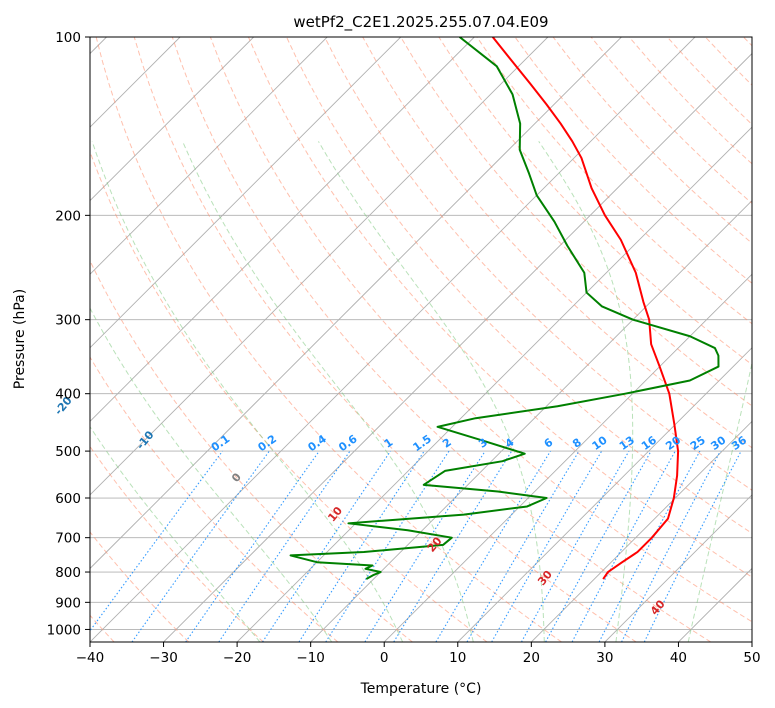 The height and width of the screenshot is (708, 775). What do you see at coordinates (68, 499) in the screenshot?
I see `y-tick-label: 600` at bounding box center [68, 499].